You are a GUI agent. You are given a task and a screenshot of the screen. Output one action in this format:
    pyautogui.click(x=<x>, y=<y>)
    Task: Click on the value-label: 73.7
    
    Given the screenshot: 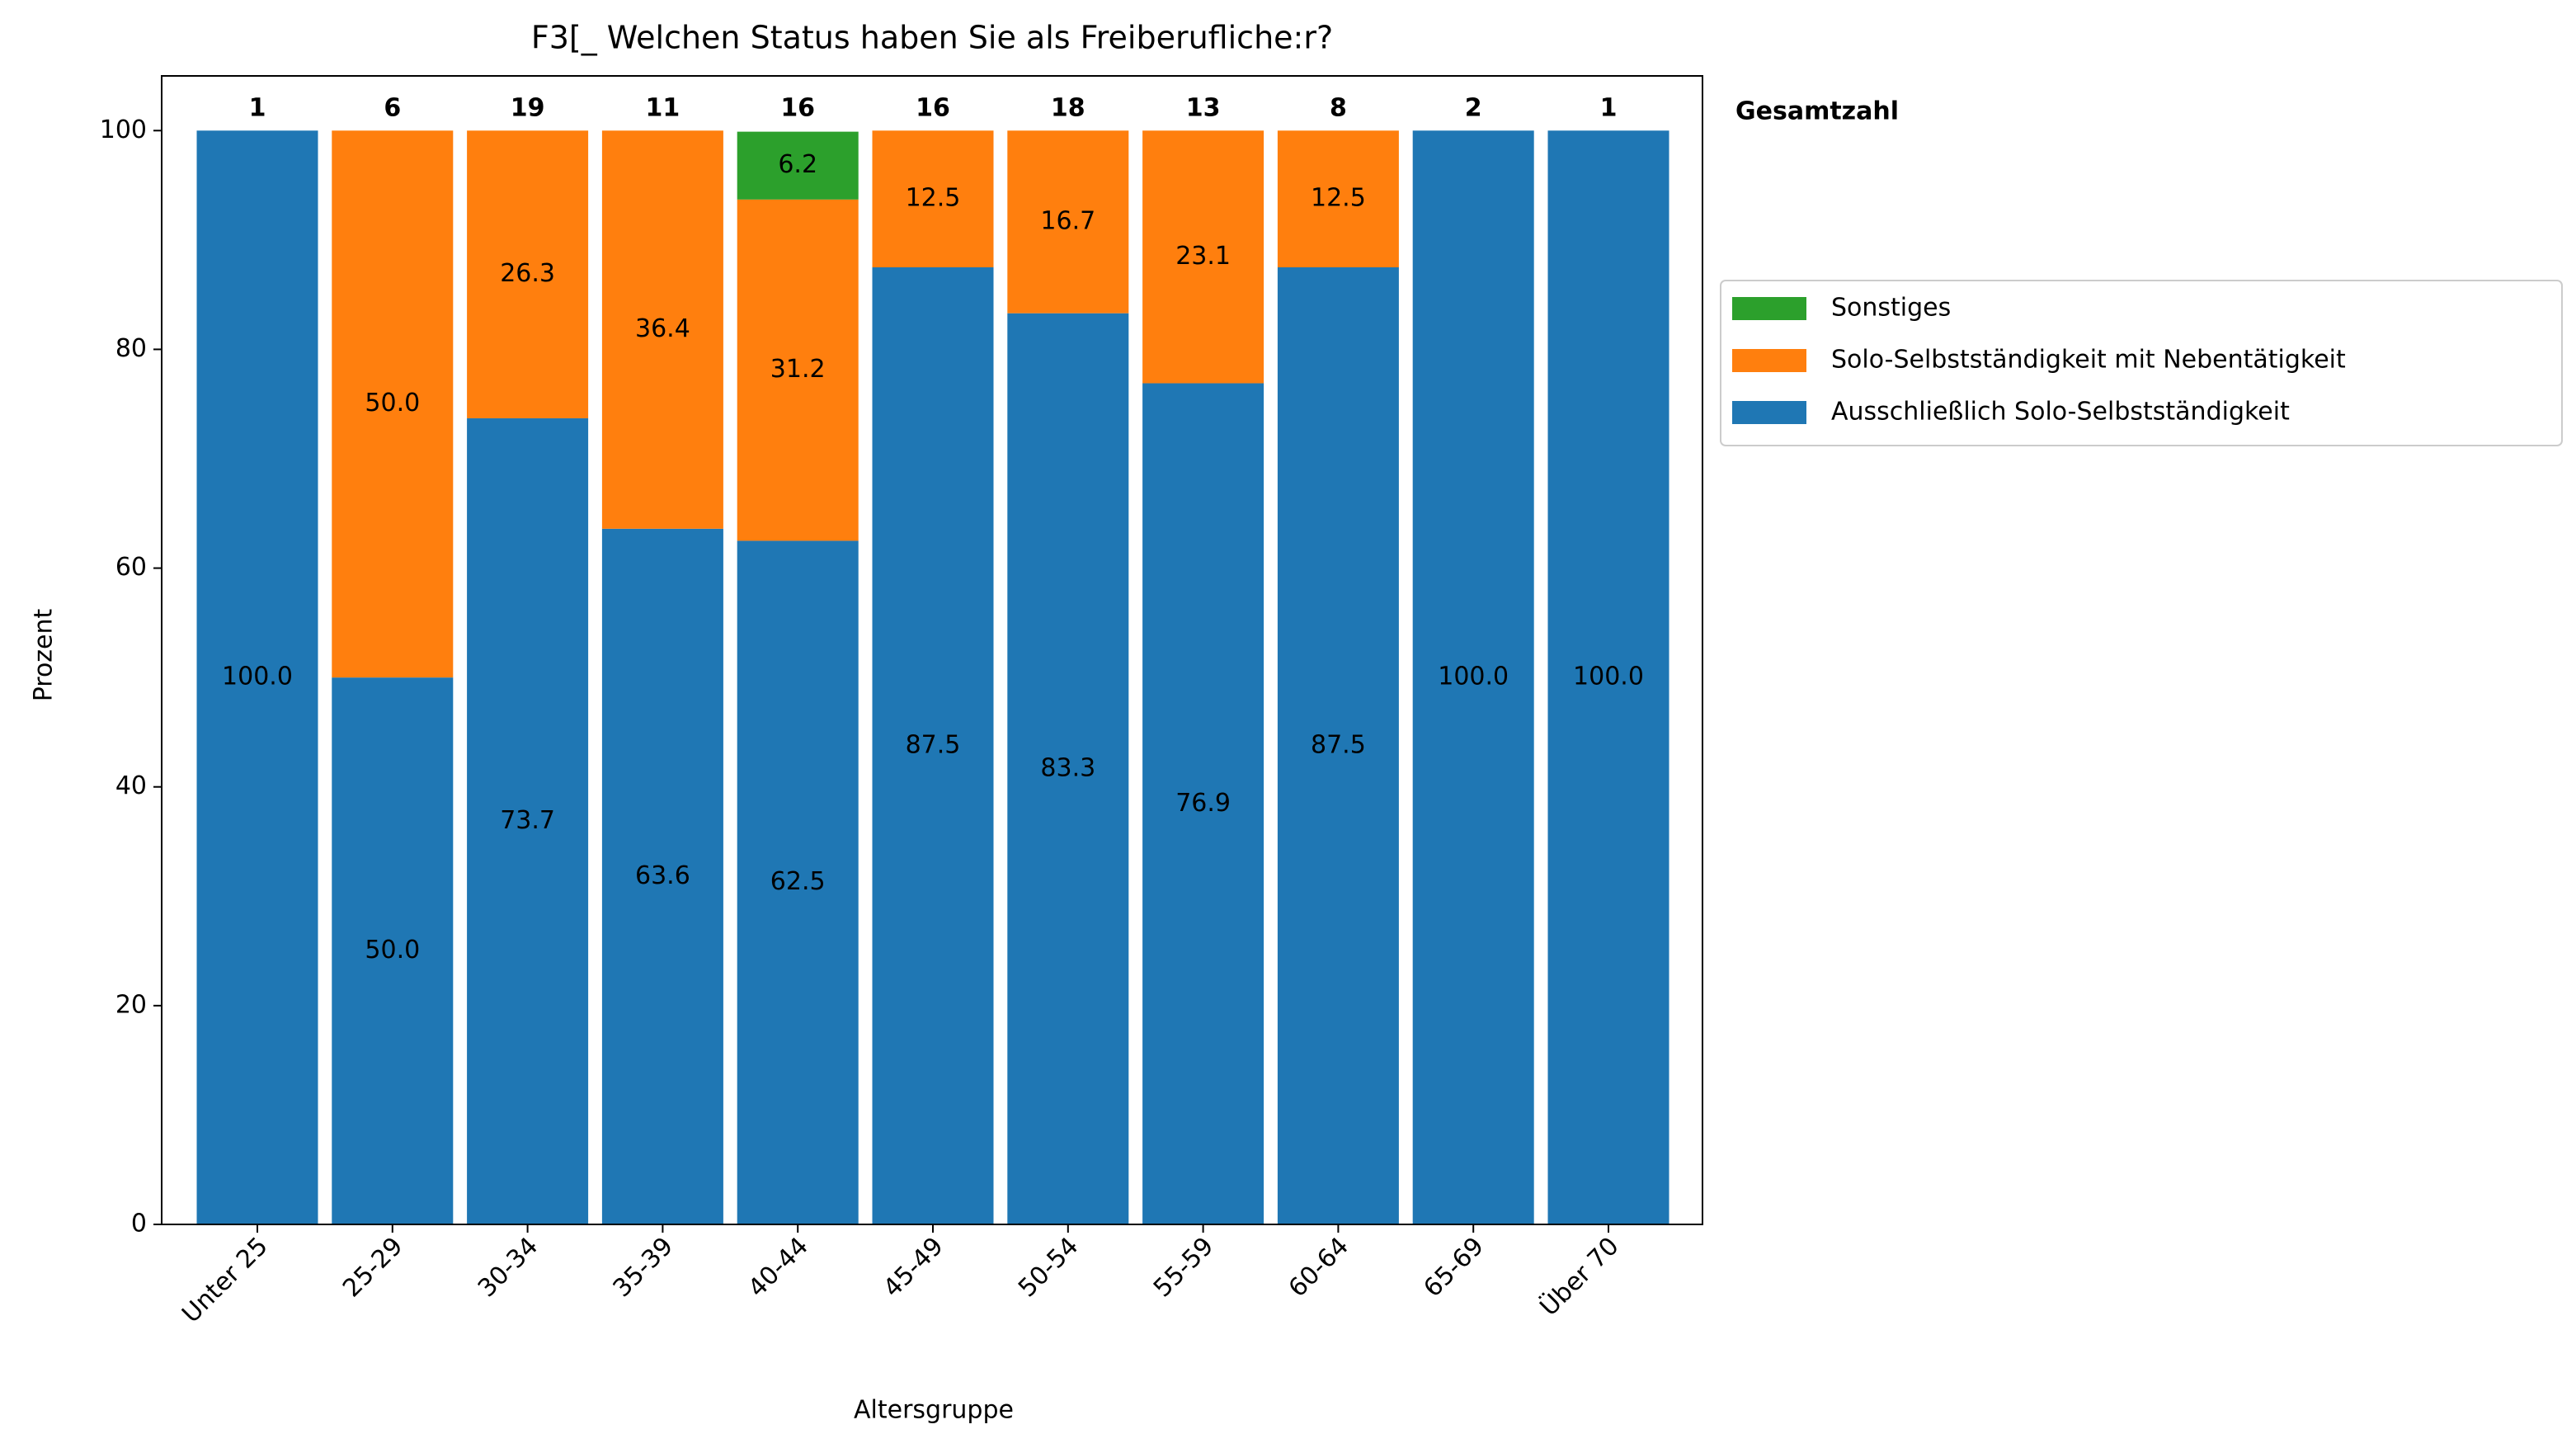 What is the action you would take?
    pyautogui.click(x=527, y=820)
    